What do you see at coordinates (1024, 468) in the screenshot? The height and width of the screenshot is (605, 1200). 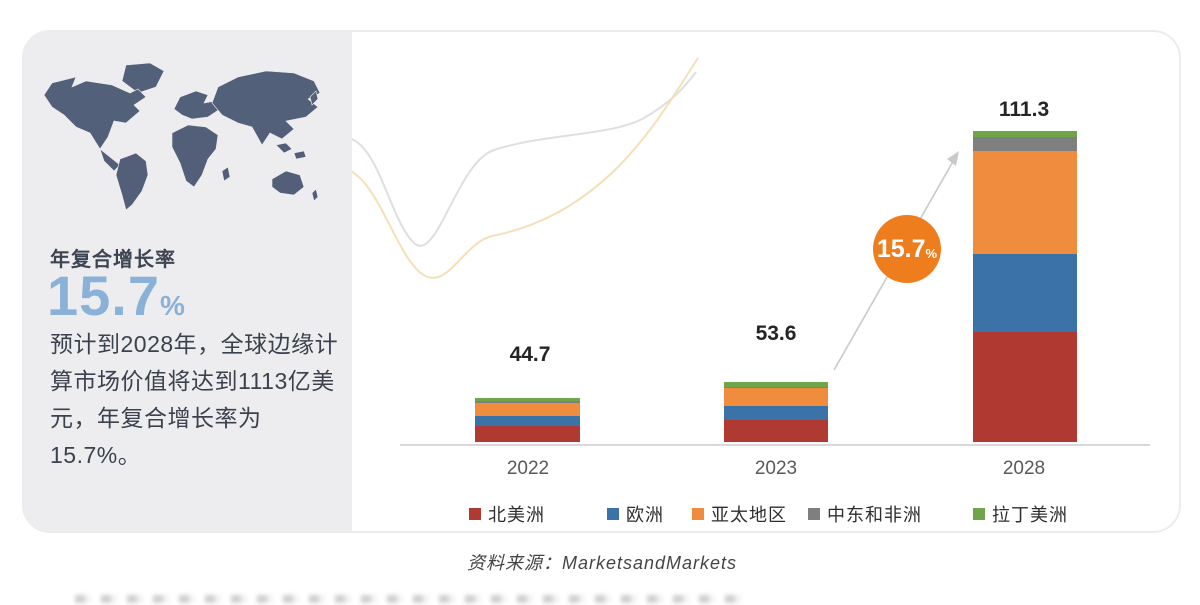 I see `x-tick-2028: 2028` at bounding box center [1024, 468].